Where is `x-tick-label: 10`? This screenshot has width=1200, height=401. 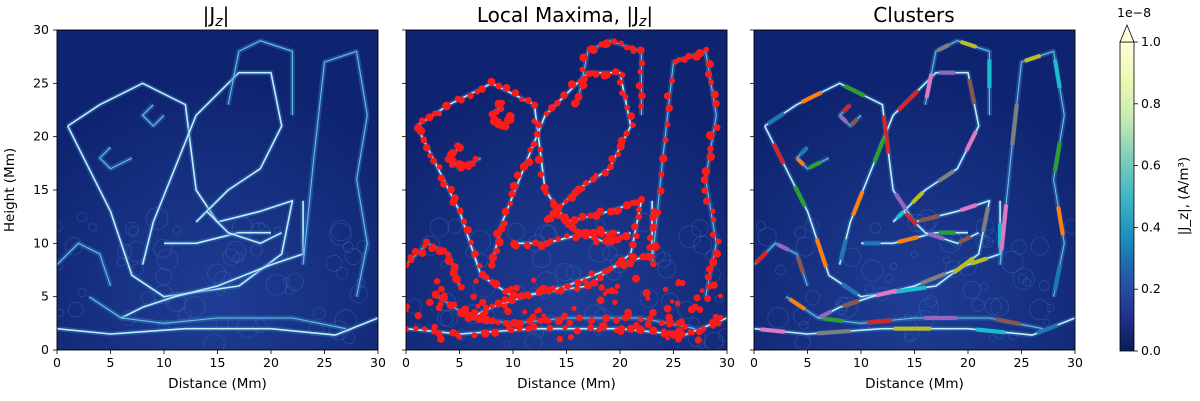 x-tick-label: 10 is located at coordinates (861, 362).